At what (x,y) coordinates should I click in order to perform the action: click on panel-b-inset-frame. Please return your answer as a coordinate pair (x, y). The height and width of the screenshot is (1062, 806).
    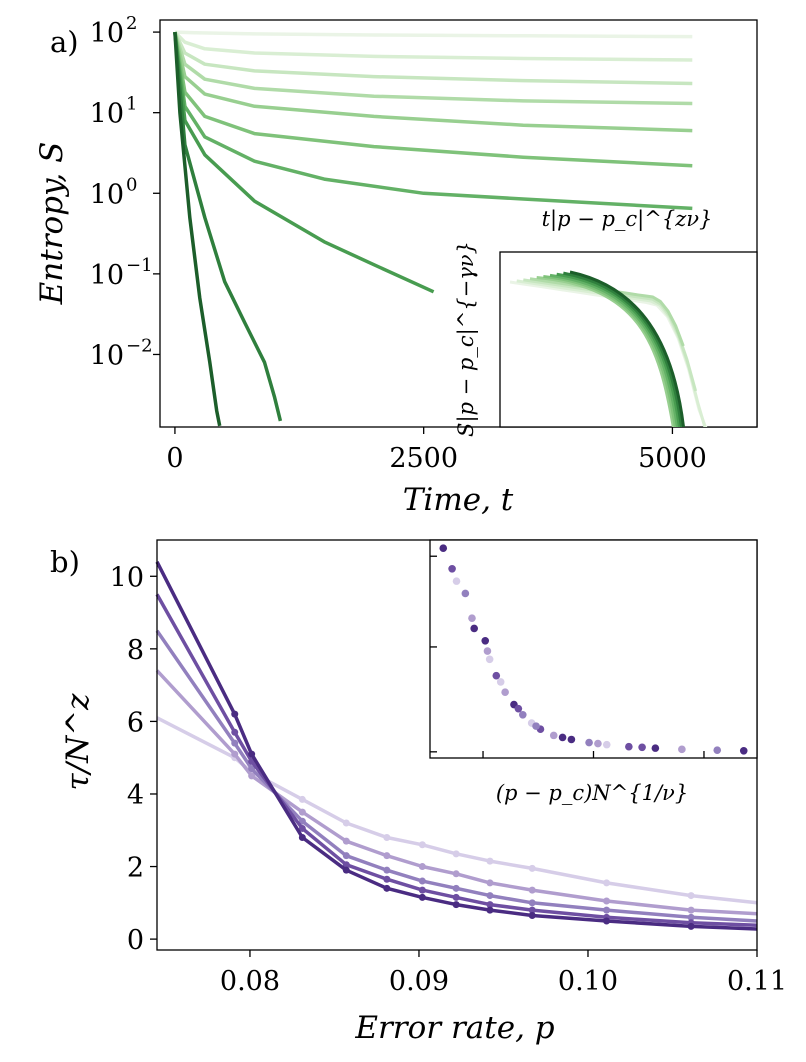
    Looking at the image, I should click on (593, 649).